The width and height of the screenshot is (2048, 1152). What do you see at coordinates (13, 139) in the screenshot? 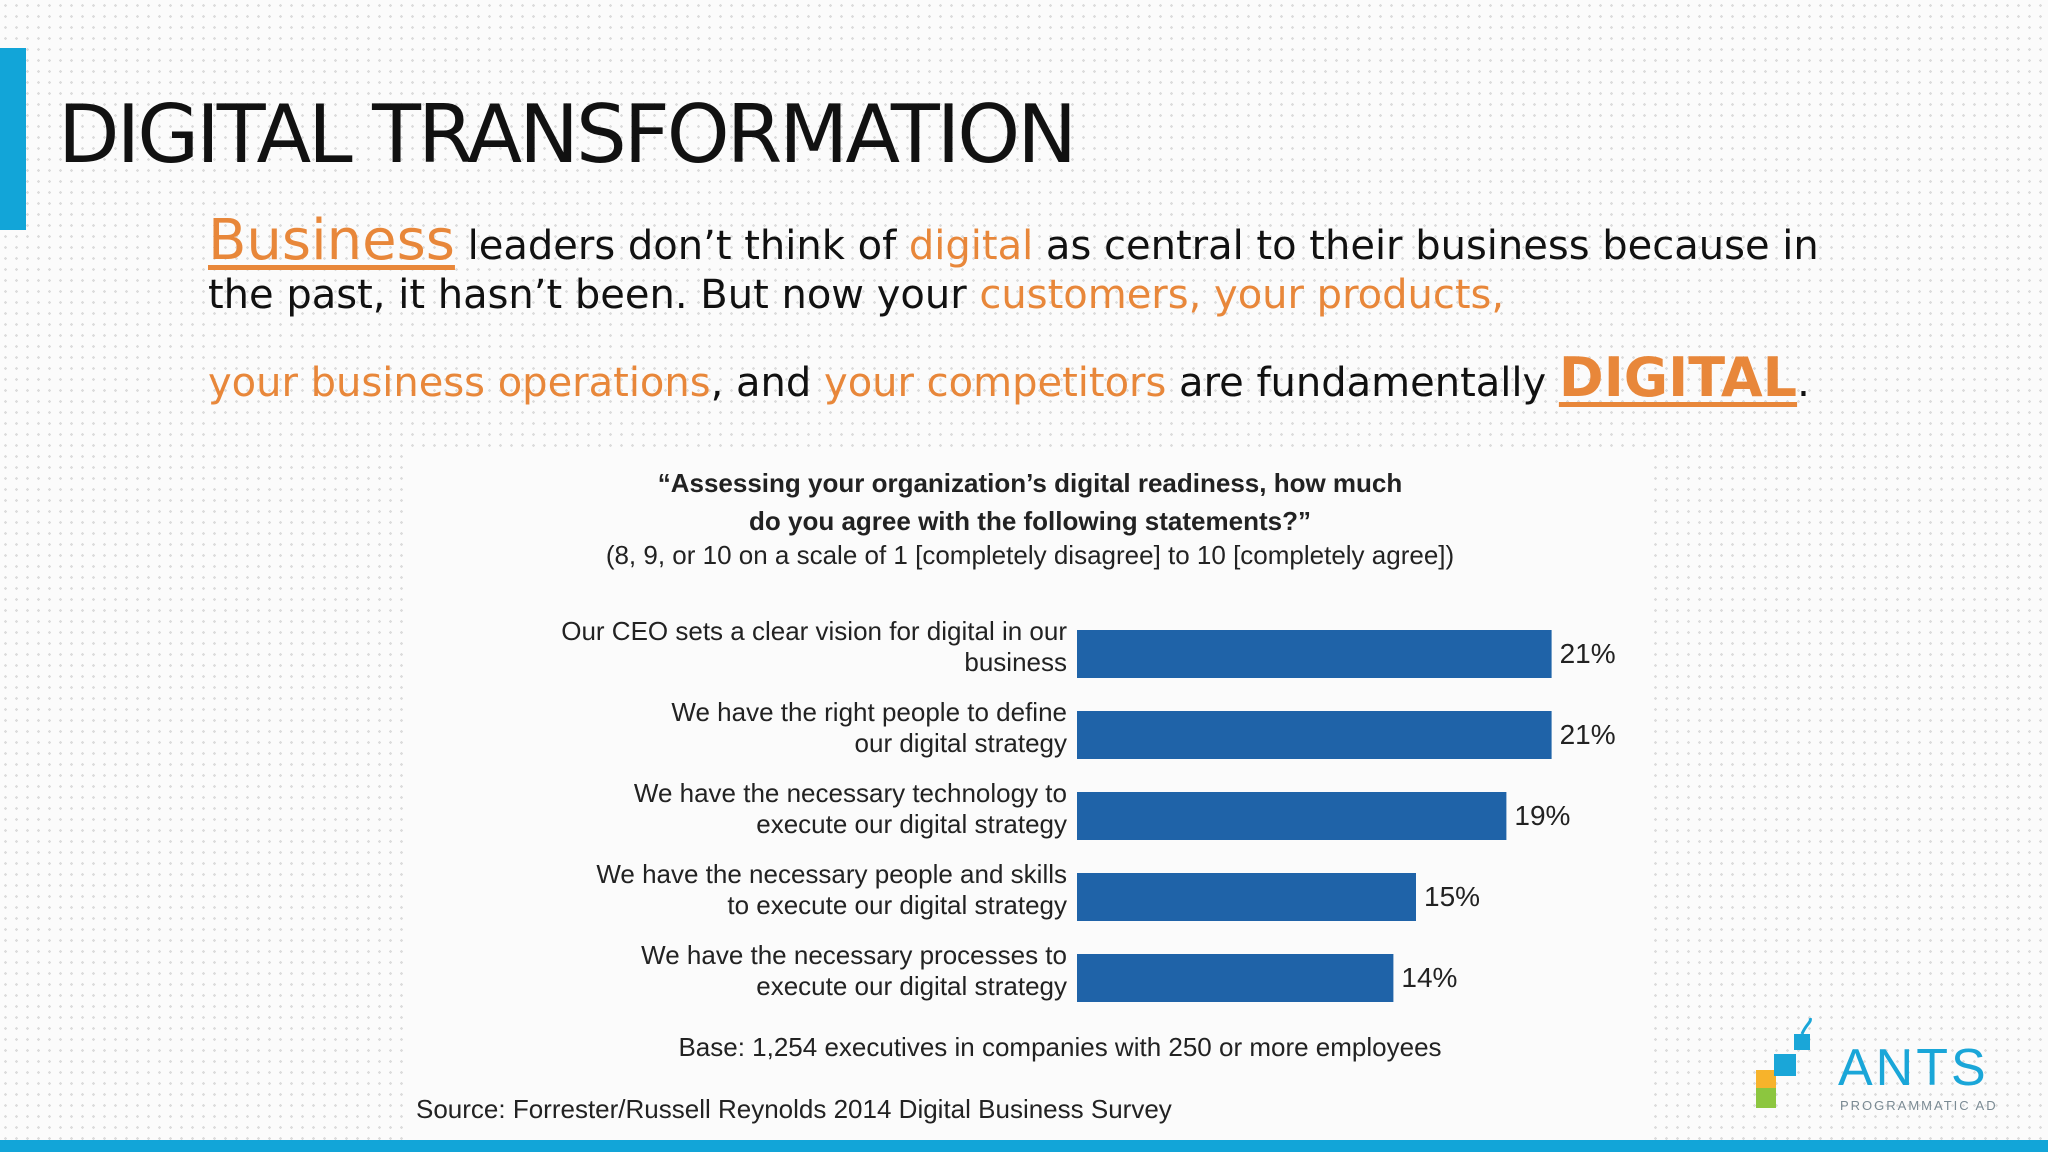
I see `left-accent-bar` at bounding box center [13, 139].